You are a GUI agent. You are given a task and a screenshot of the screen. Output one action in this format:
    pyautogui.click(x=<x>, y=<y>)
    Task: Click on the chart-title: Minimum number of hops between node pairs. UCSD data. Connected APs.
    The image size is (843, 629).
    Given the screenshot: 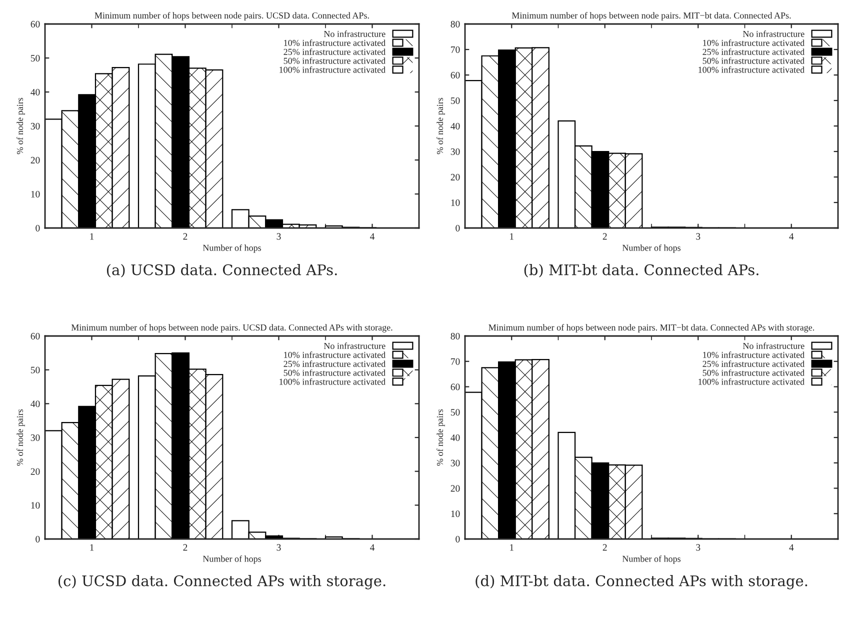 What is the action you would take?
    pyautogui.click(x=231, y=16)
    